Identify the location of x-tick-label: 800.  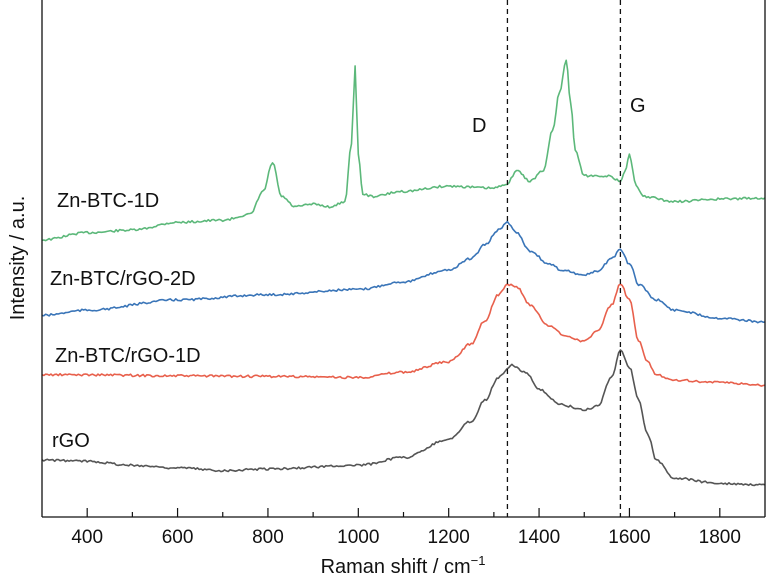
(268, 537).